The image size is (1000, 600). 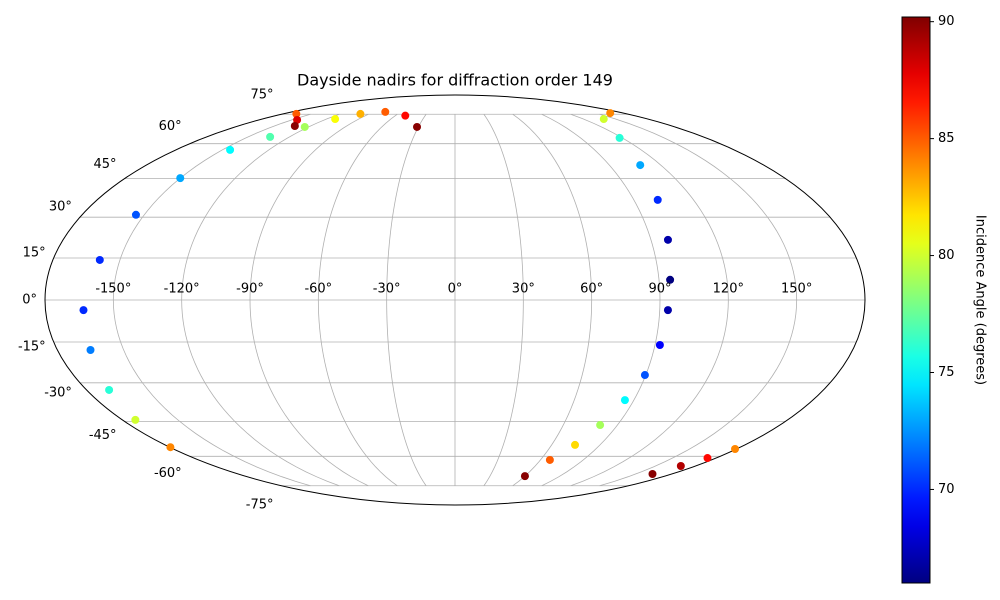 What do you see at coordinates (32, 347) in the screenshot?
I see `y-tick-label: -15°` at bounding box center [32, 347].